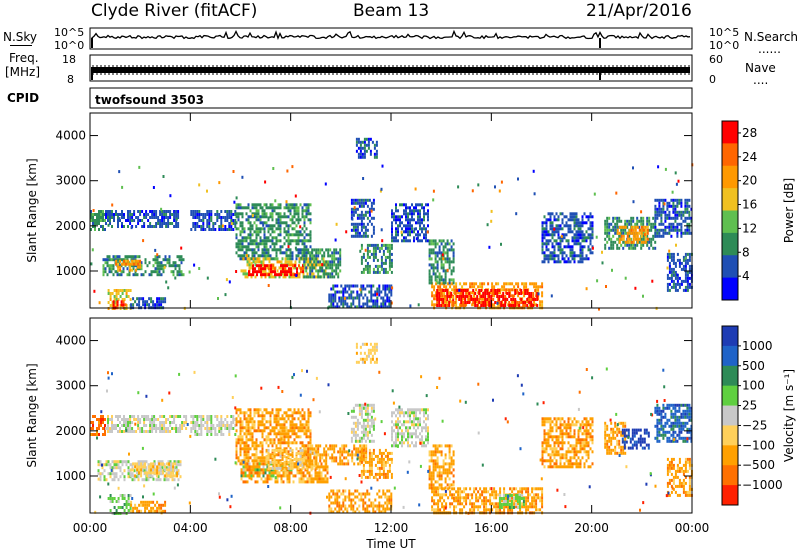 This screenshot has width=800, height=554. I want to click on noise-strip-frame, so click(391, 38).